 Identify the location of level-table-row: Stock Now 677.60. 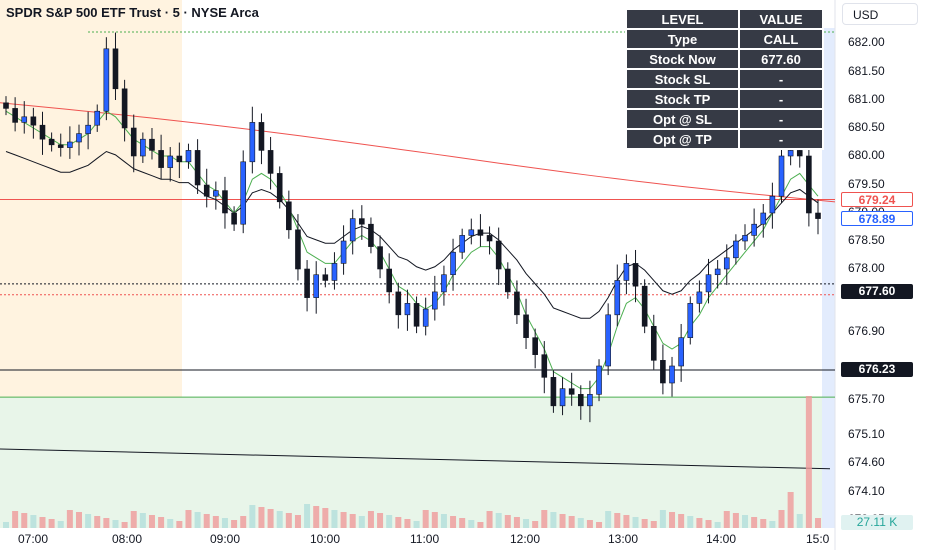
(724, 59).